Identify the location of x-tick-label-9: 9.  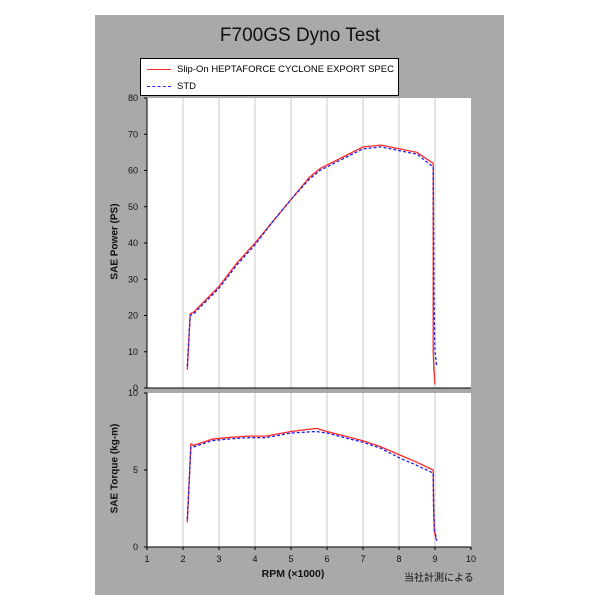
(434, 559).